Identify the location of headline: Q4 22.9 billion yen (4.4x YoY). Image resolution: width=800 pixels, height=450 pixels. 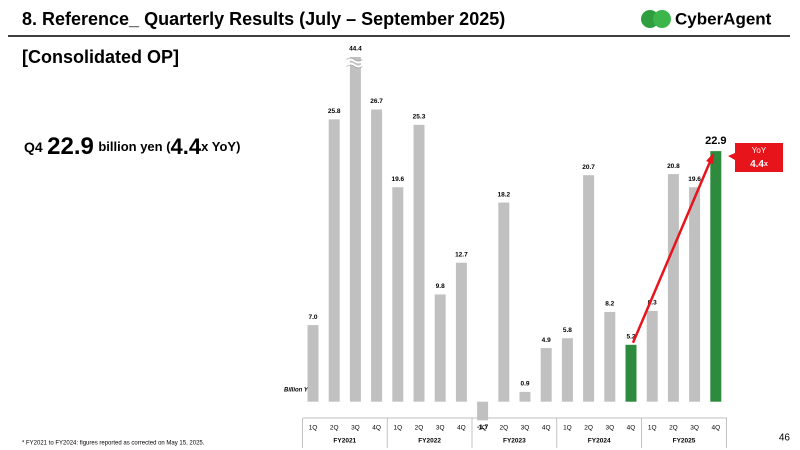
(132, 146).